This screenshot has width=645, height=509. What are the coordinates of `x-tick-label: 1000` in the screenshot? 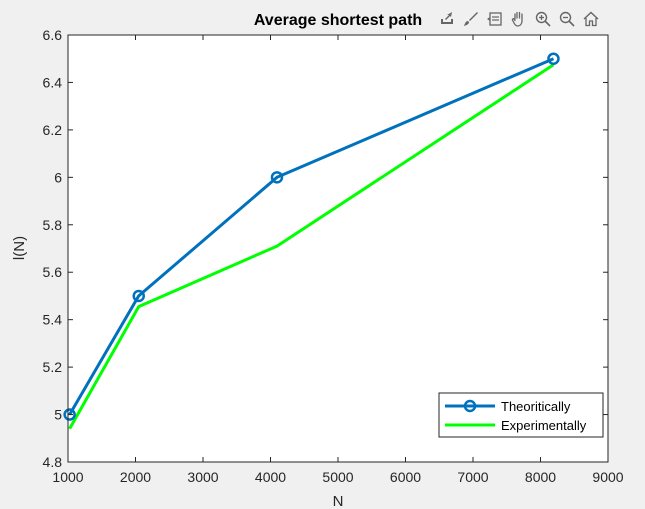 It's located at (67, 477).